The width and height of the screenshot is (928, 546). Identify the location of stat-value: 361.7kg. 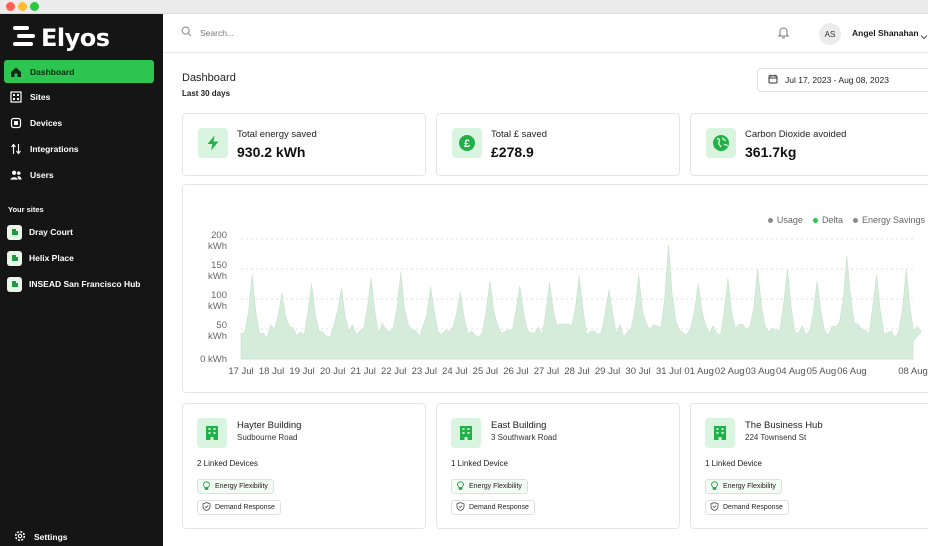
(771, 152).